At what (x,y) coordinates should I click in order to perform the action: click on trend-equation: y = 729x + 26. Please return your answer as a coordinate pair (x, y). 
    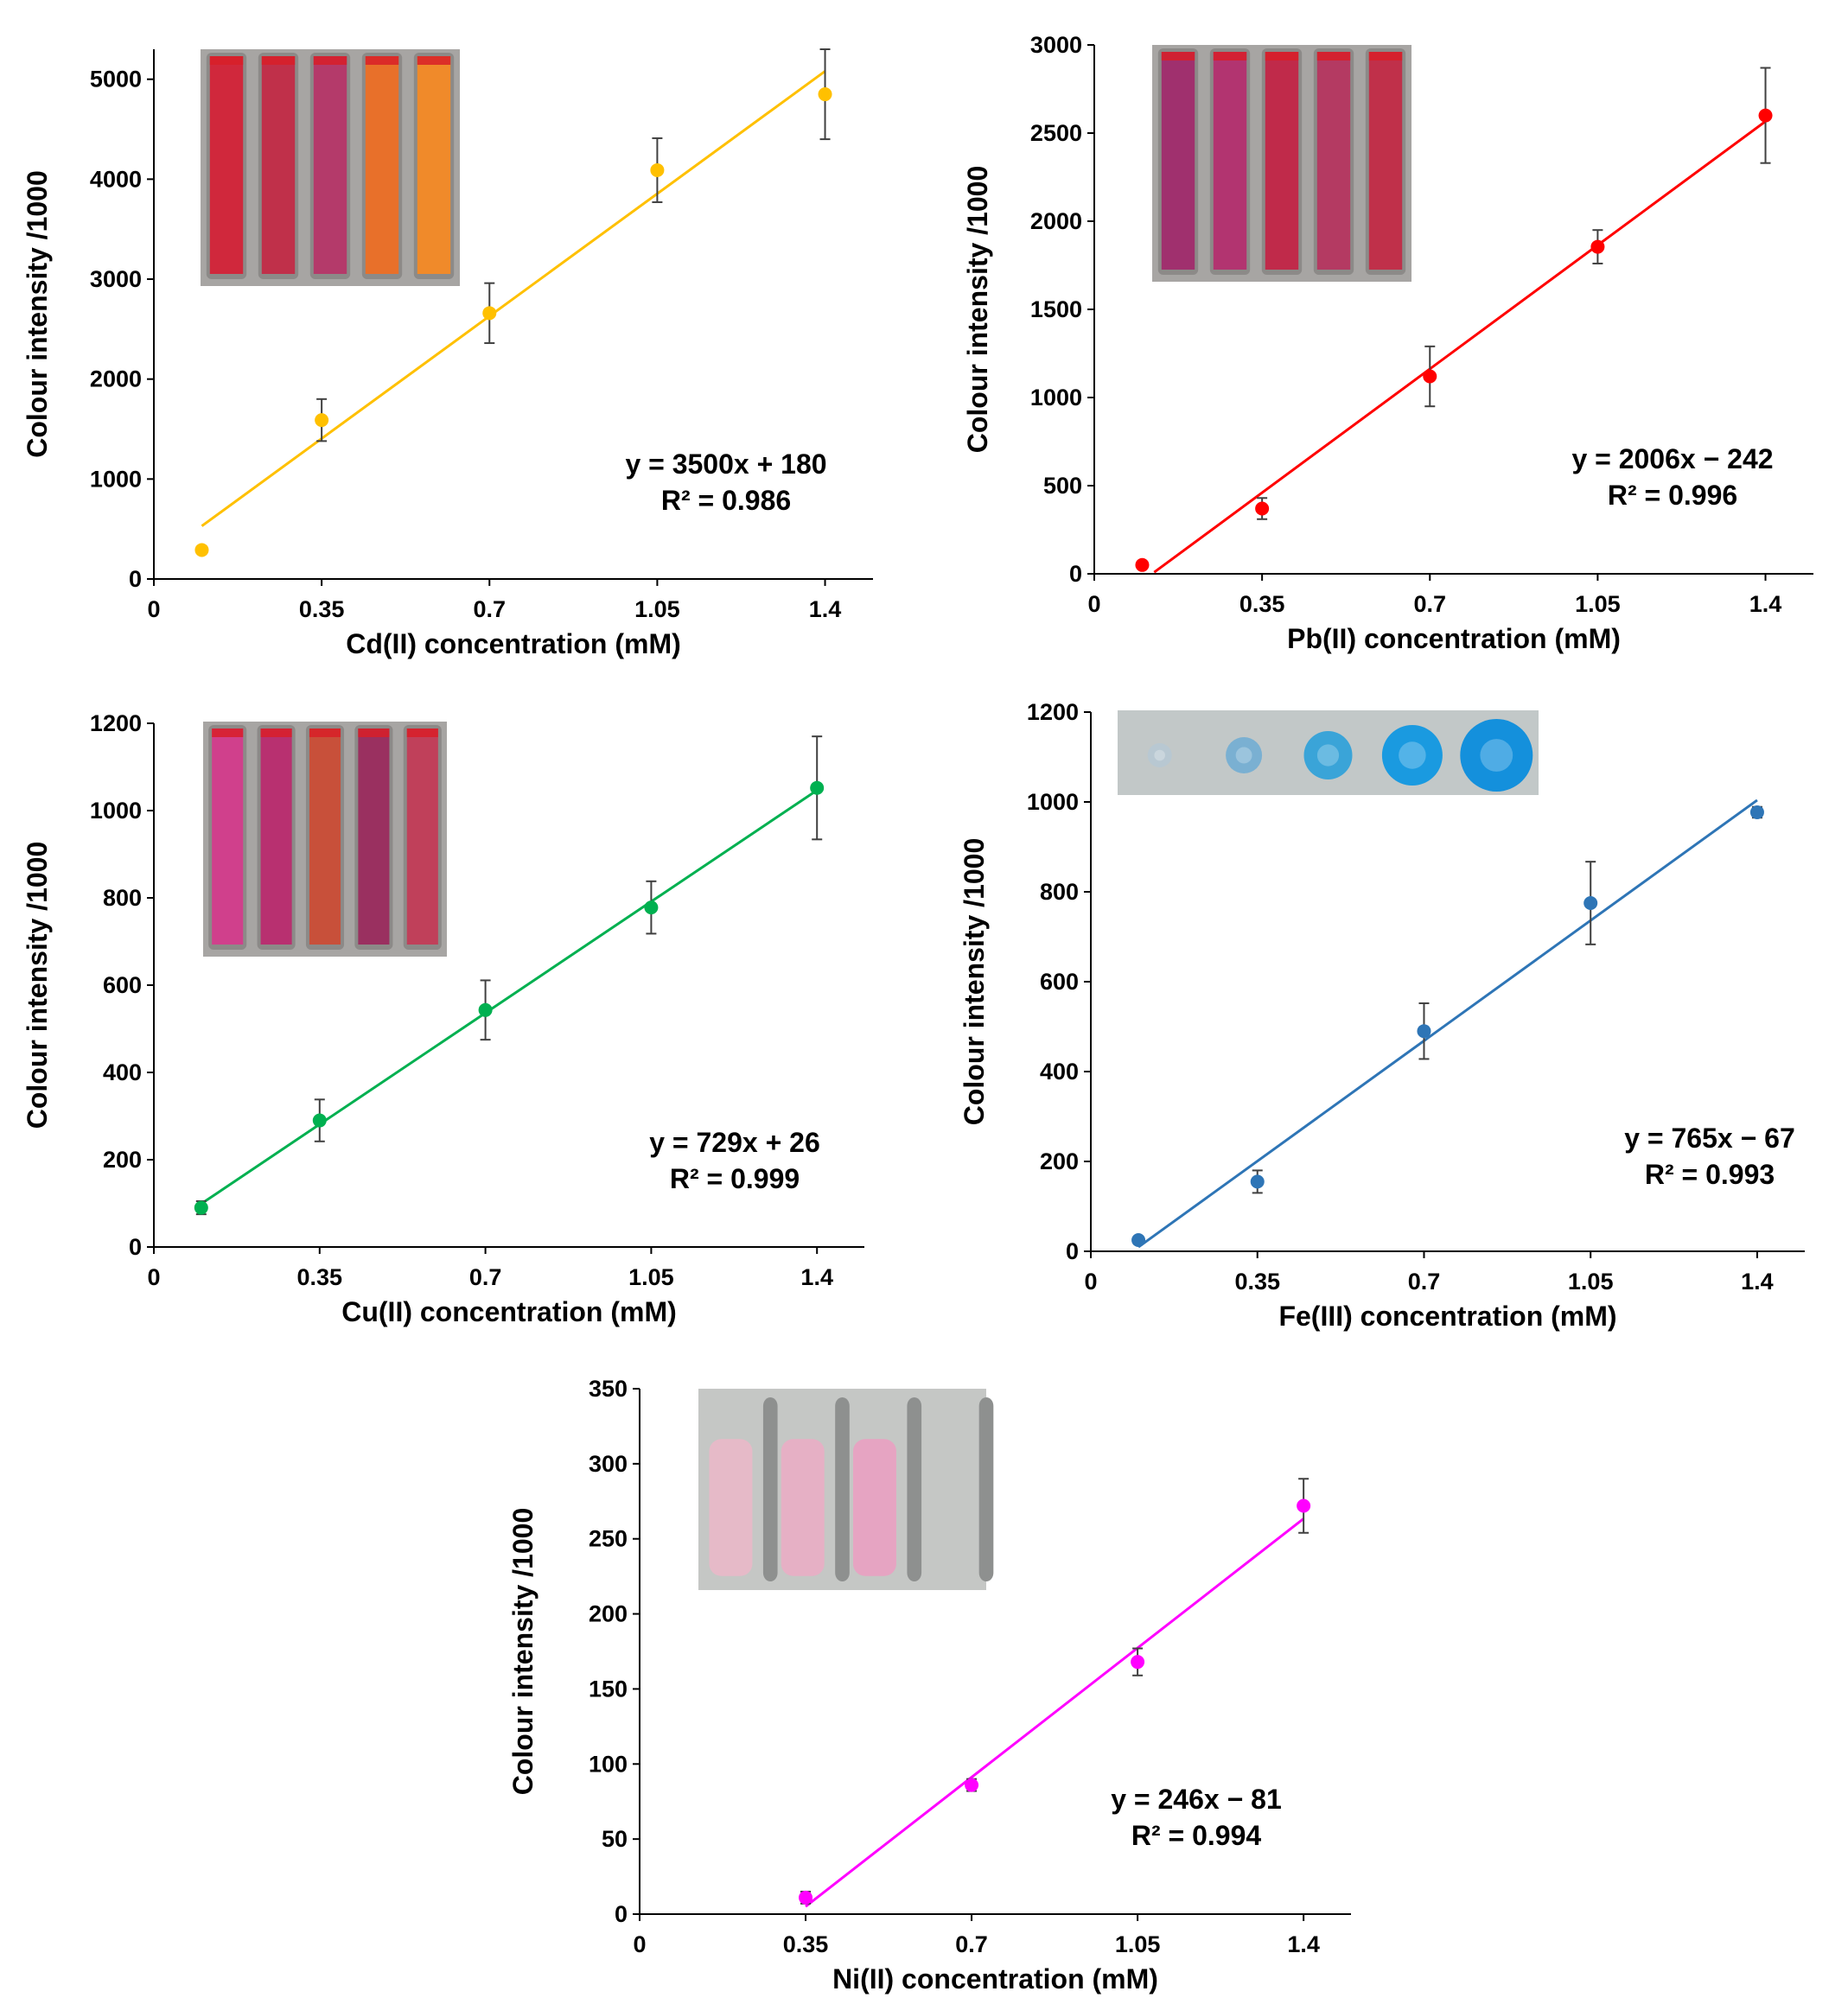
    Looking at the image, I should click on (734, 1142).